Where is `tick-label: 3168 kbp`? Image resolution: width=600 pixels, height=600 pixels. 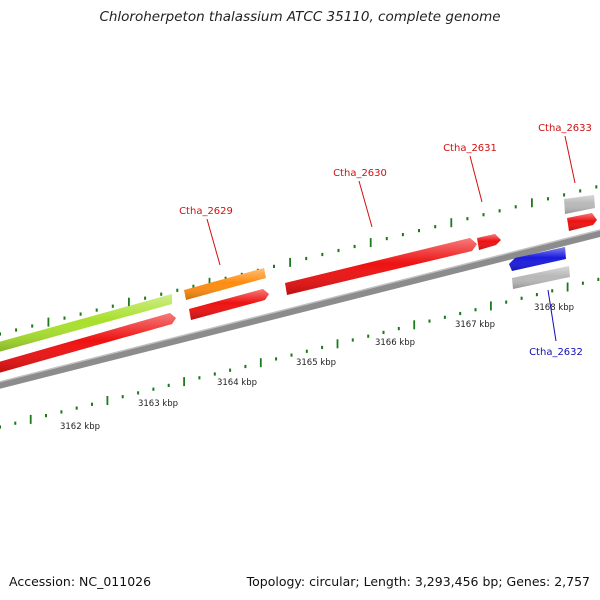
tick-label: 3168 kbp is located at coordinates (554, 308).